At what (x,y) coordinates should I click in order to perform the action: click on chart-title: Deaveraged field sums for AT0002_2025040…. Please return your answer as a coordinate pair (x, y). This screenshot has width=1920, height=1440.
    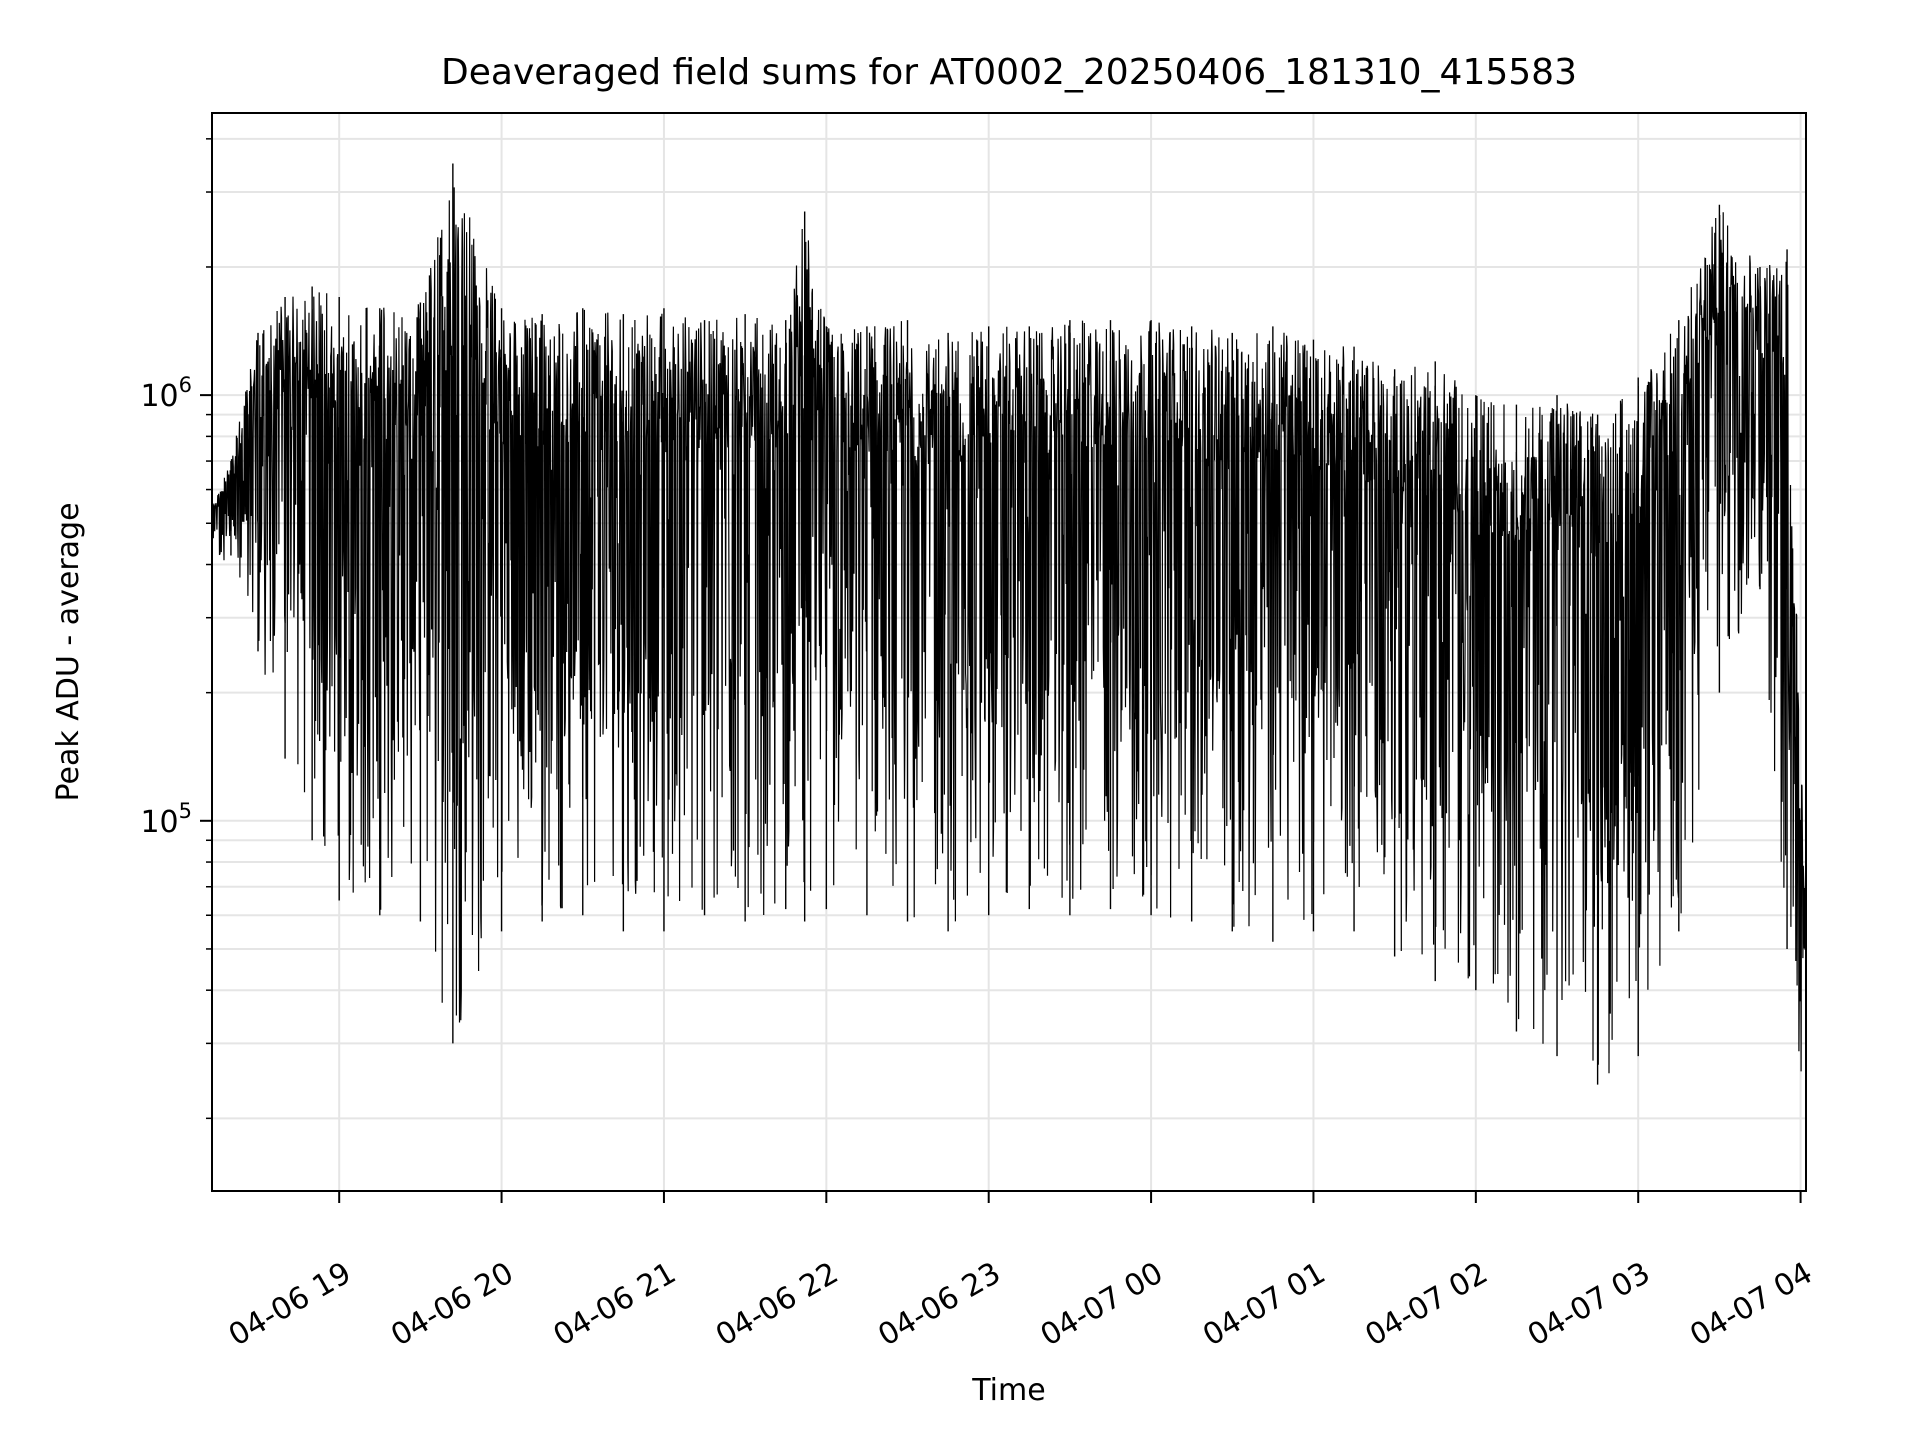
    Looking at the image, I should click on (1009, 72).